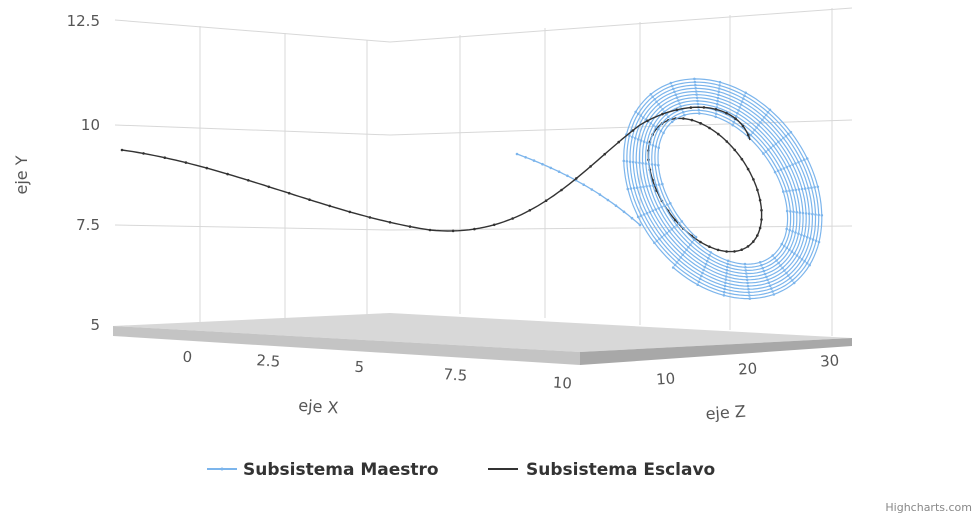 The width and height of the screenshot is (977, 518). Describe the element at coordinates (620, 470) in the screenshot. I see `legend-label-esclavo: Subsistema Esclavo` at that location.